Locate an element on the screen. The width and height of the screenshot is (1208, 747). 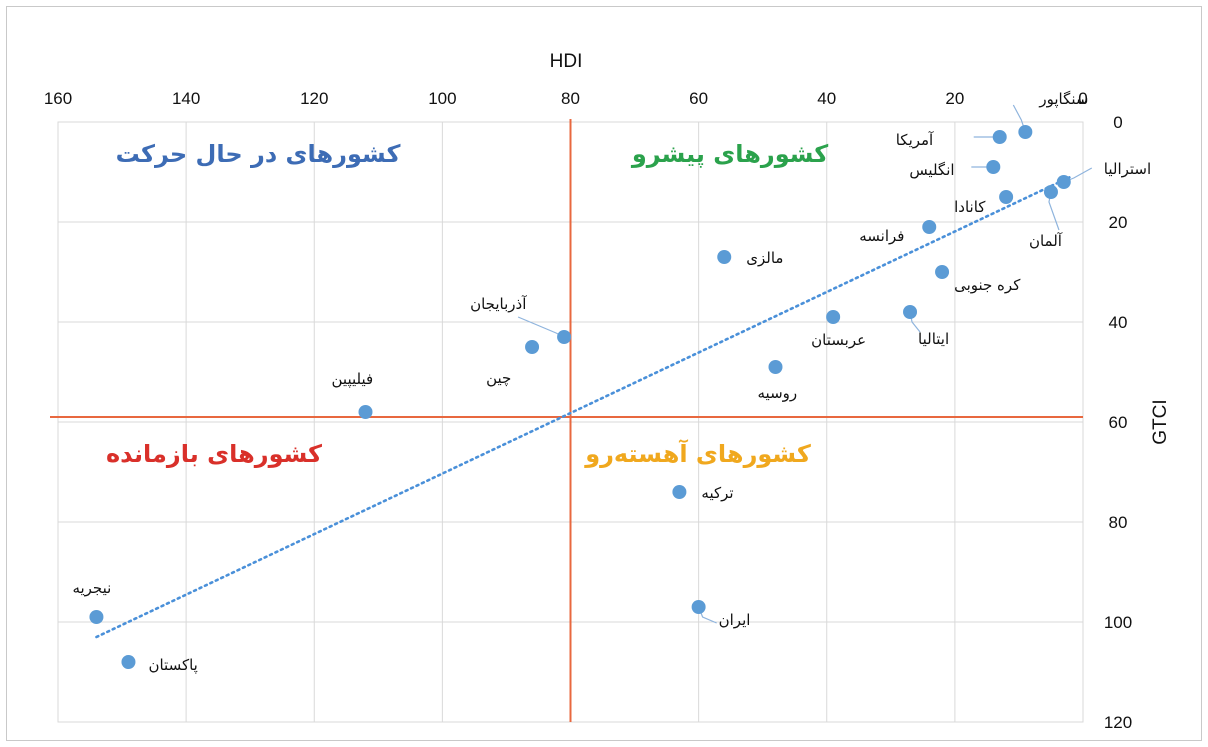
point-label: آذربایجان is located at coordinates (498, 304).